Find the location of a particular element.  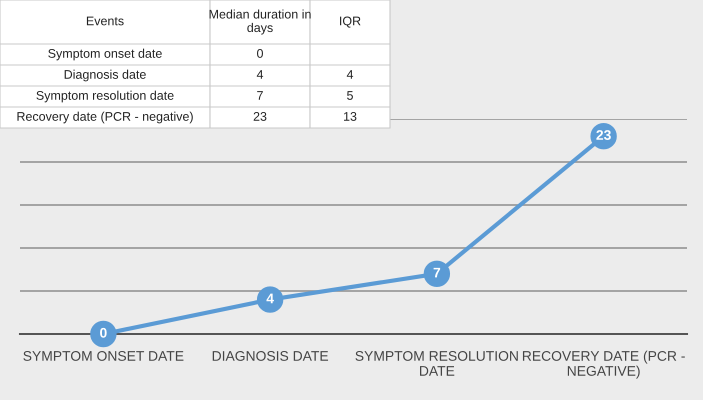

text: Symptom resolution date is located at coordinates (105, 96).